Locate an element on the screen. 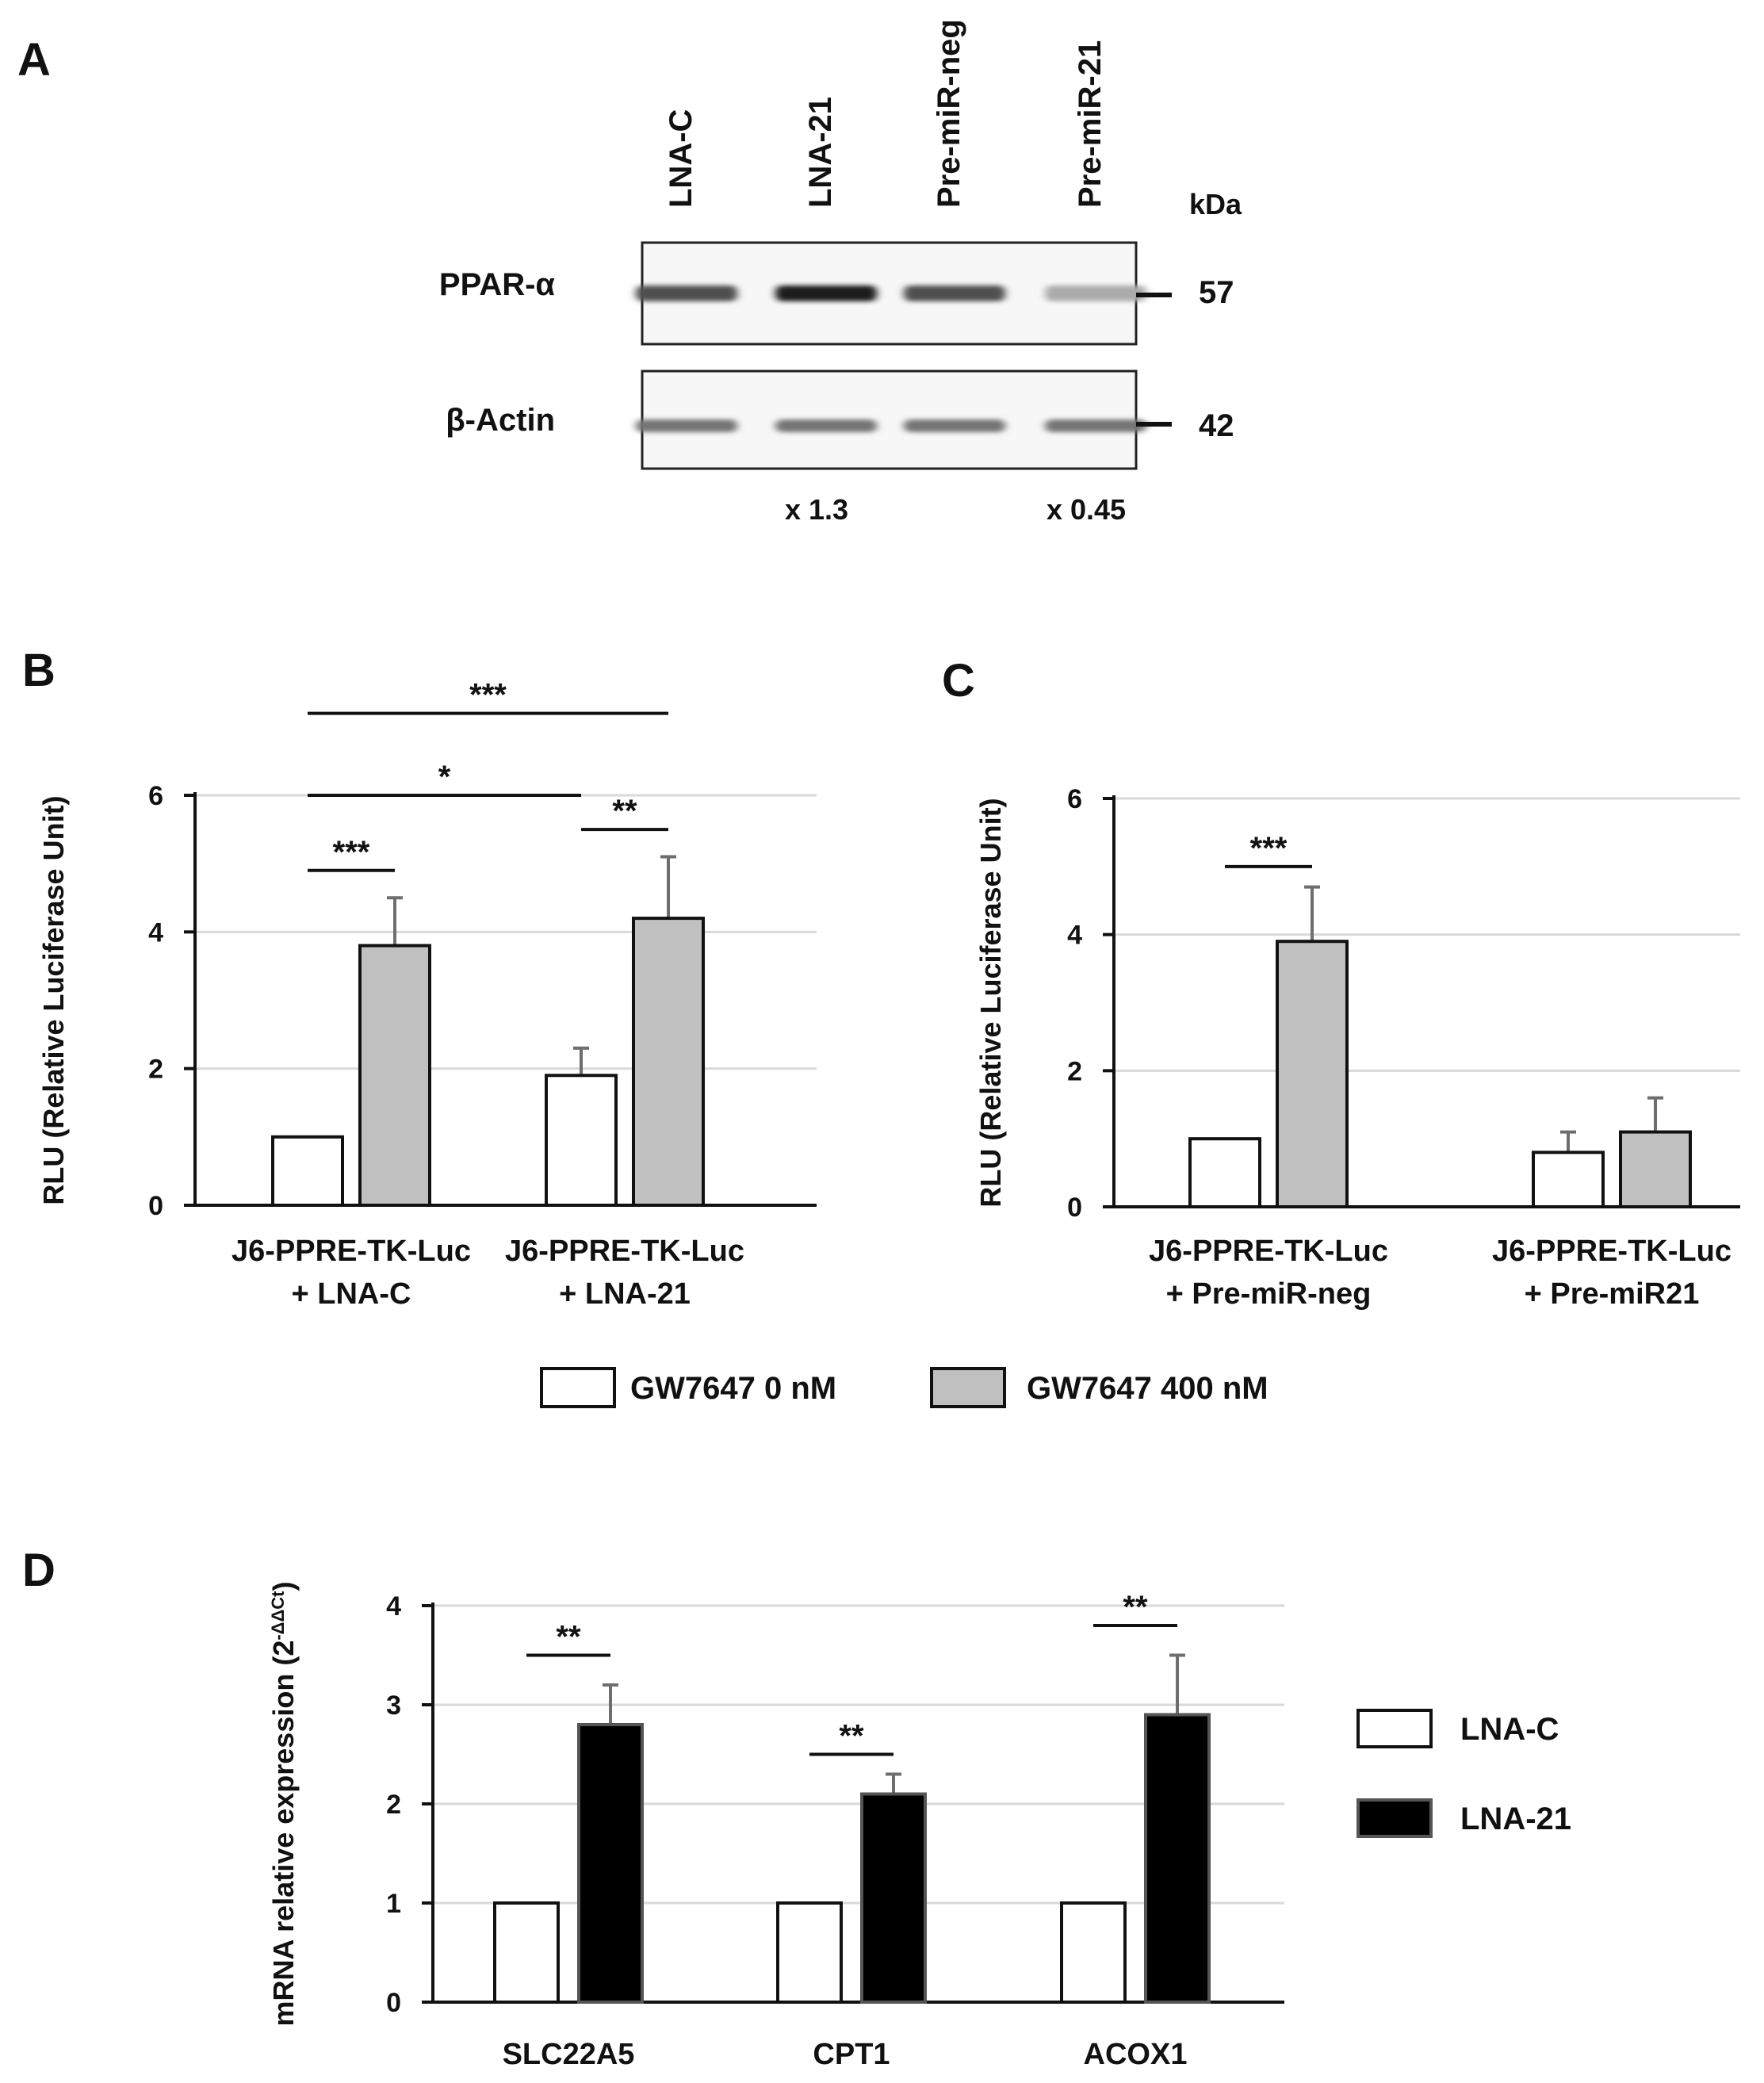 The image size is (1764, 2083). lane-label: Pre-miR-21 is located at coordinates (1090, 124).